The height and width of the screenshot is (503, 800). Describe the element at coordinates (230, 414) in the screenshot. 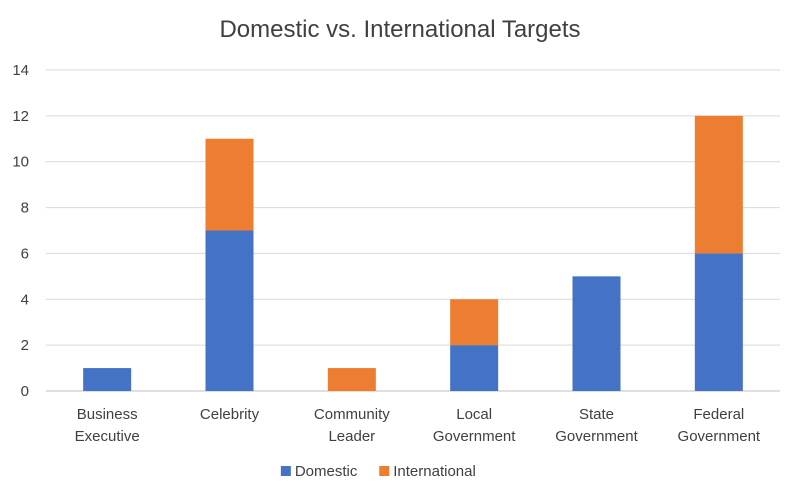

I see `x-category-label: Celebrity` at that location.